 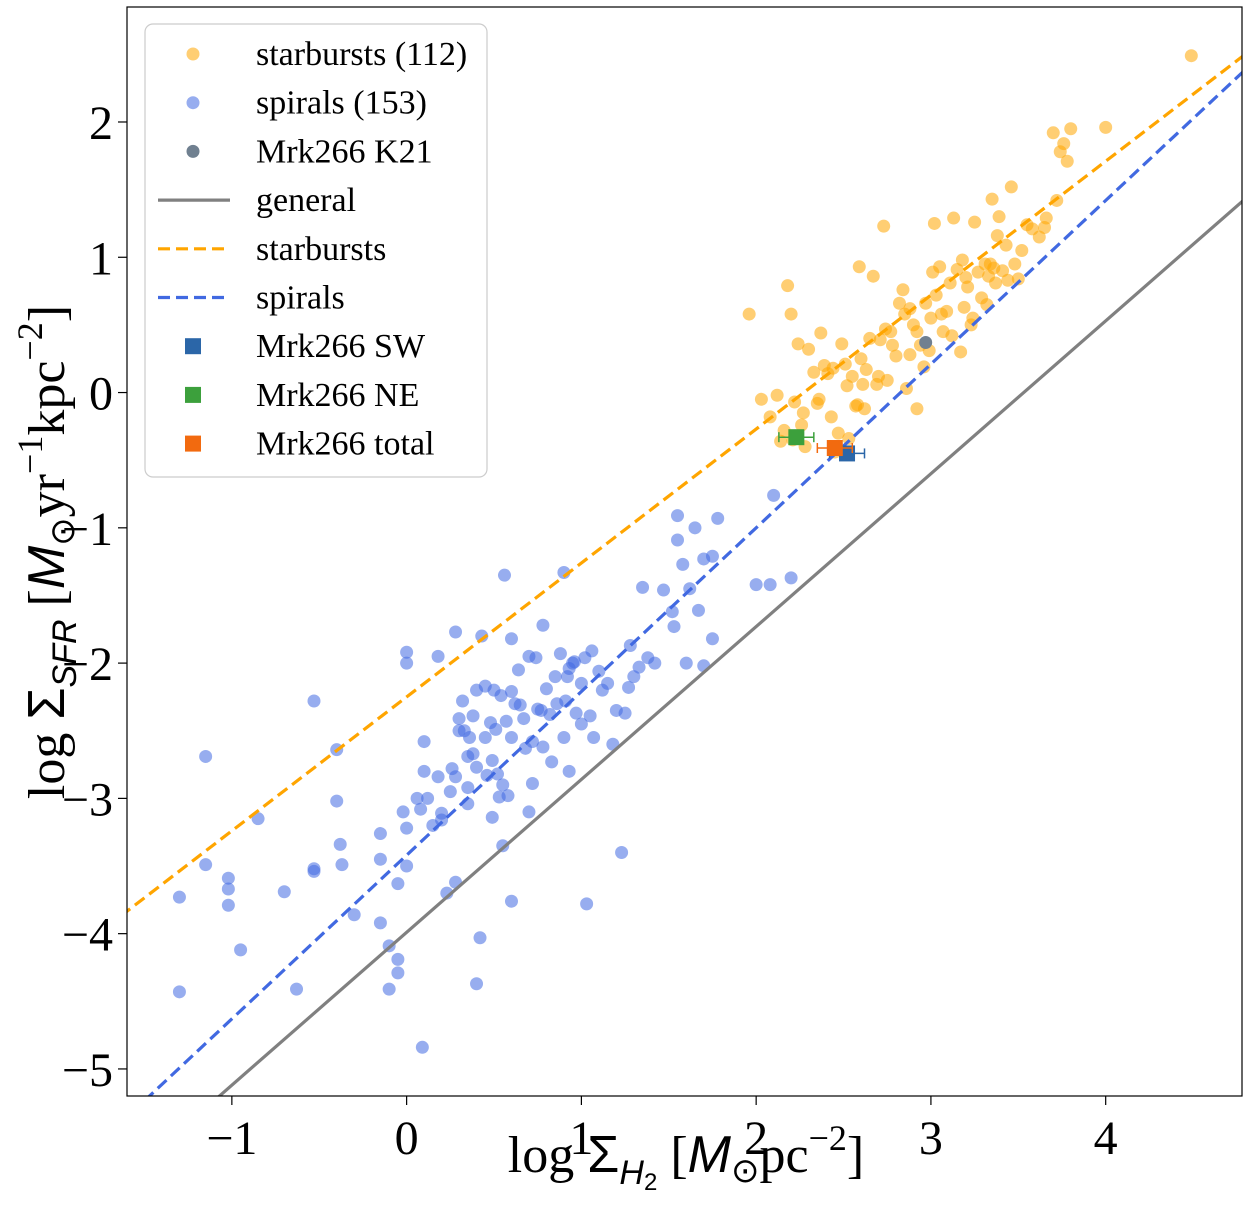 What do you see at coordinates (193, 394) in the screenshot?
I see `legend-mrk266-ne-swatch` at bounding box center [193, 394].